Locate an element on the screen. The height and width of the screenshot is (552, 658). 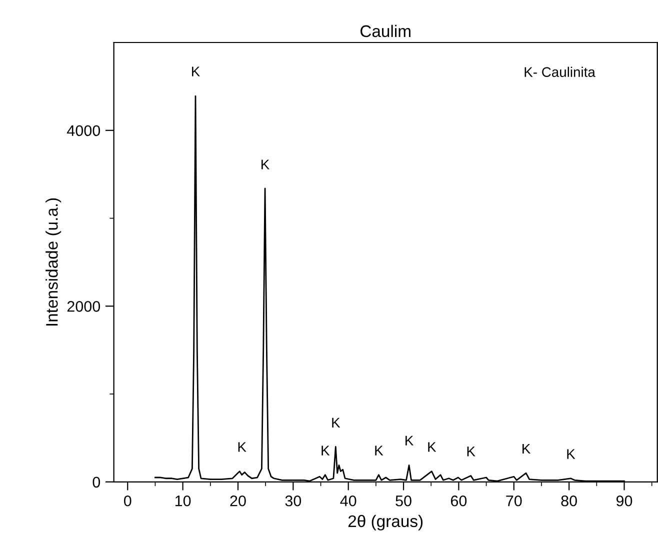
x-tick-label: 60 is located at coordinates (458, 500).